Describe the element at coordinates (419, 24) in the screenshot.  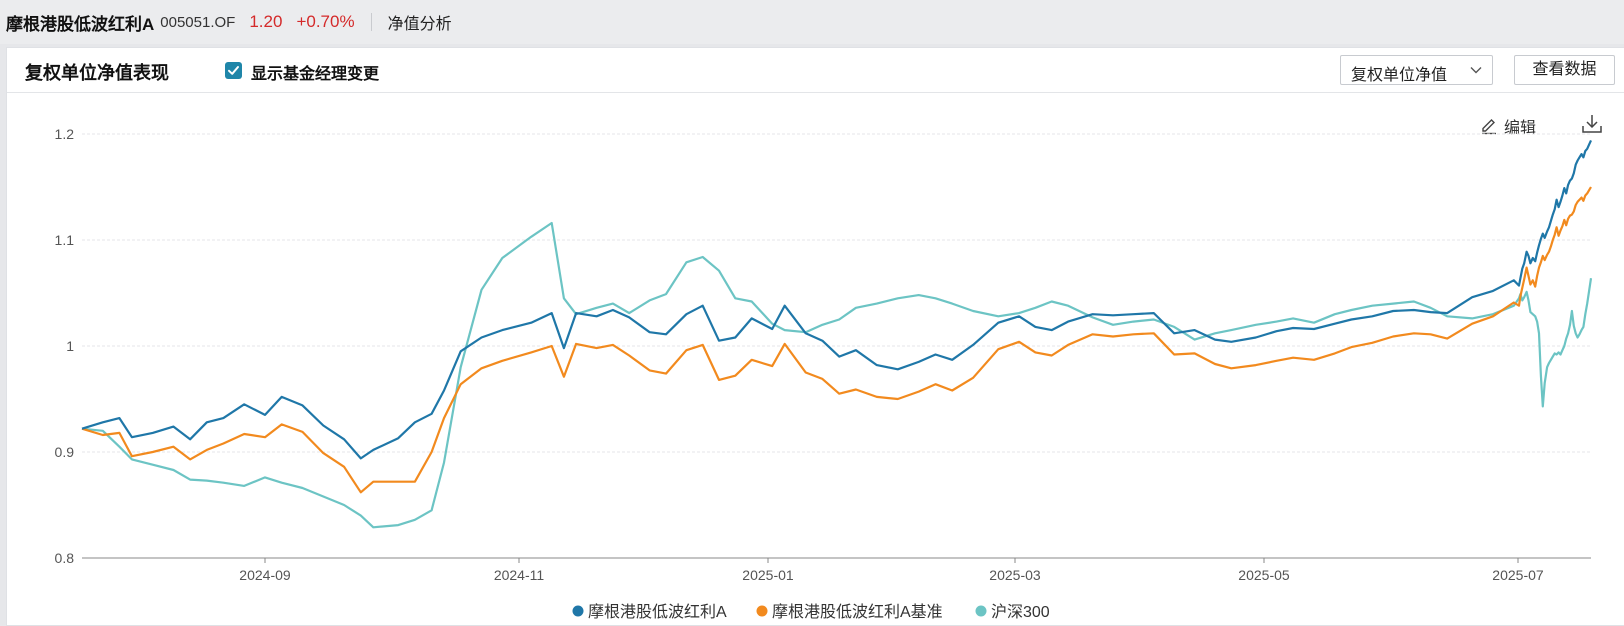
I see `tab-nav-analysis: 净值分析` at that location.